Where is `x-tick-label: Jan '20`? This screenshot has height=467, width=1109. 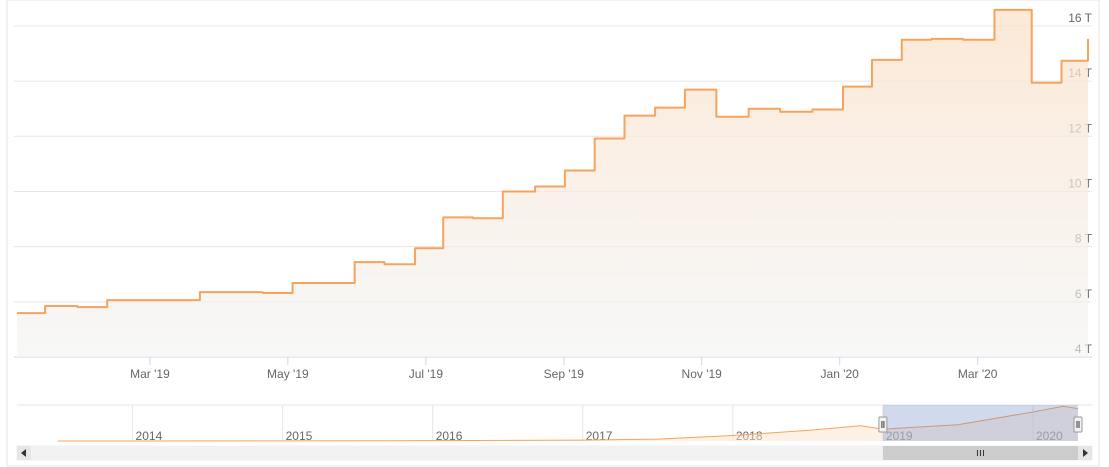 x-tick-label: Jan '20 is located at coordinates (840, 374).